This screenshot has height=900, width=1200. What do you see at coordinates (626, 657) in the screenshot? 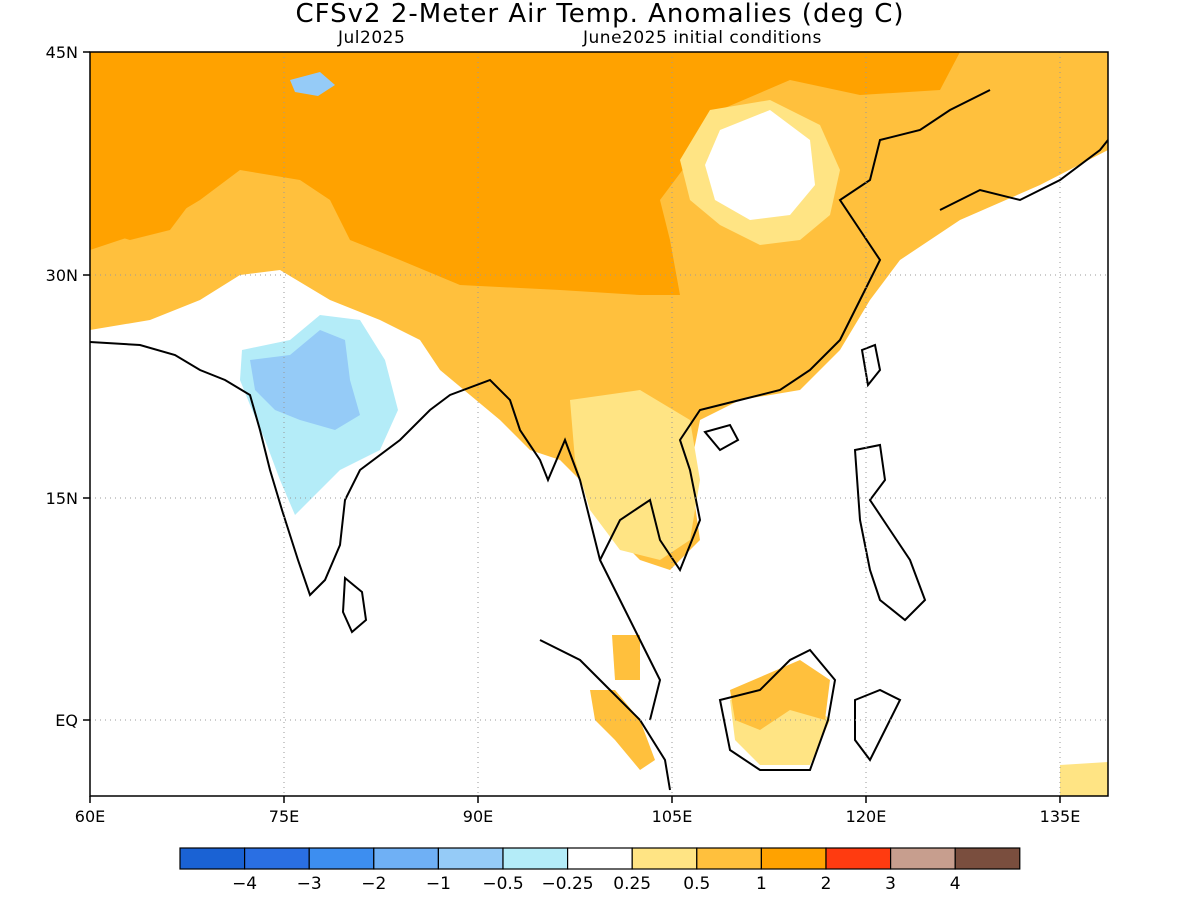
I see `anomaly-region-malaya` at bounding box center [626, 657].